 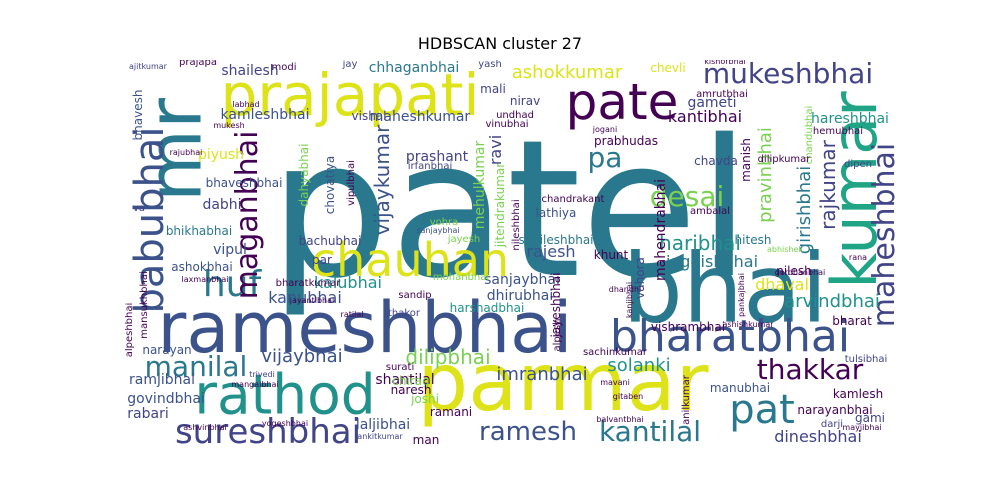 What do you see at coordinates (626, 141) in the screenshot?
I see `cloud-word: prabhudas` at bounding box center [626, 141].